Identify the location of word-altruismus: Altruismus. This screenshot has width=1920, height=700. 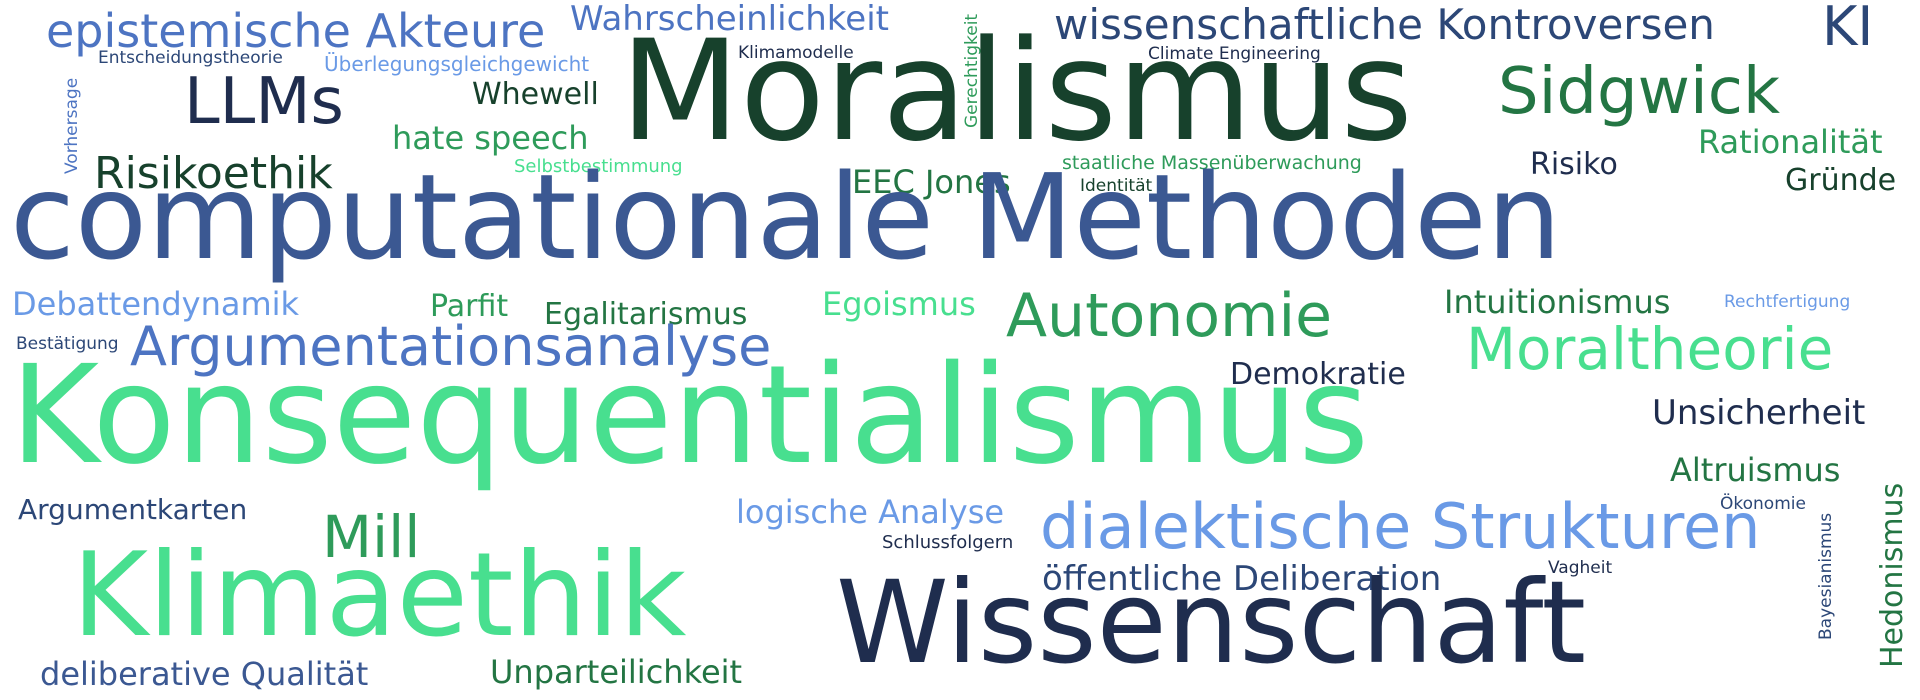
(1755, 470).